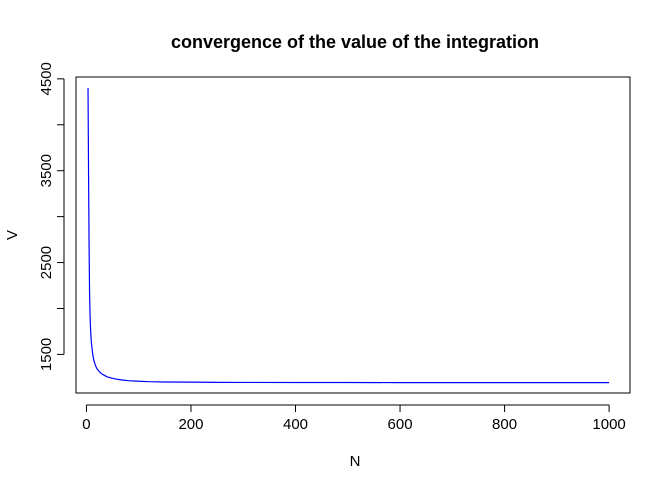  Describe the element at coordinates (504, 424) in the screenshot. I see `x-tick-label: 800` at that location.